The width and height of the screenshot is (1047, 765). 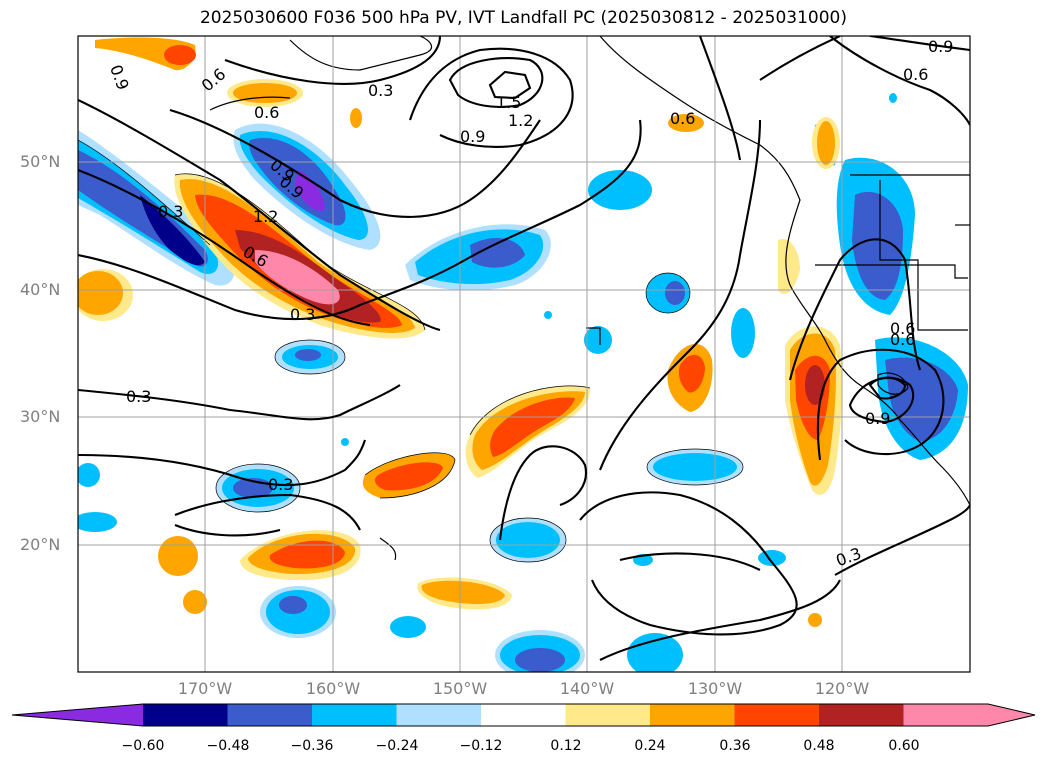 What do you see at coordinates (40, 544) in the screenshot?
I see `lat-label: 20°N` at bounding box center [40, 544].